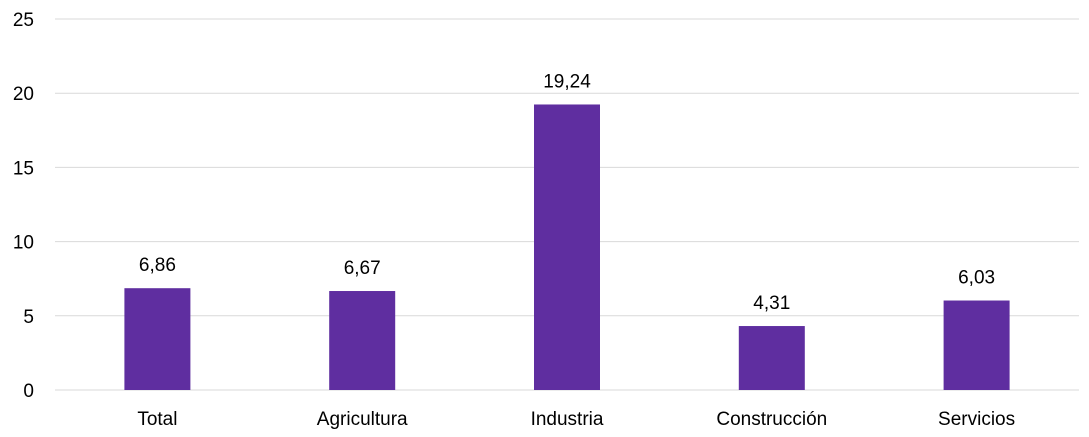  What do you see at coordinates (23, 206) in the screenshot?
I see `y-axis-ticks: 0 5 10 15 20 25` at bounding box center [23, 206].